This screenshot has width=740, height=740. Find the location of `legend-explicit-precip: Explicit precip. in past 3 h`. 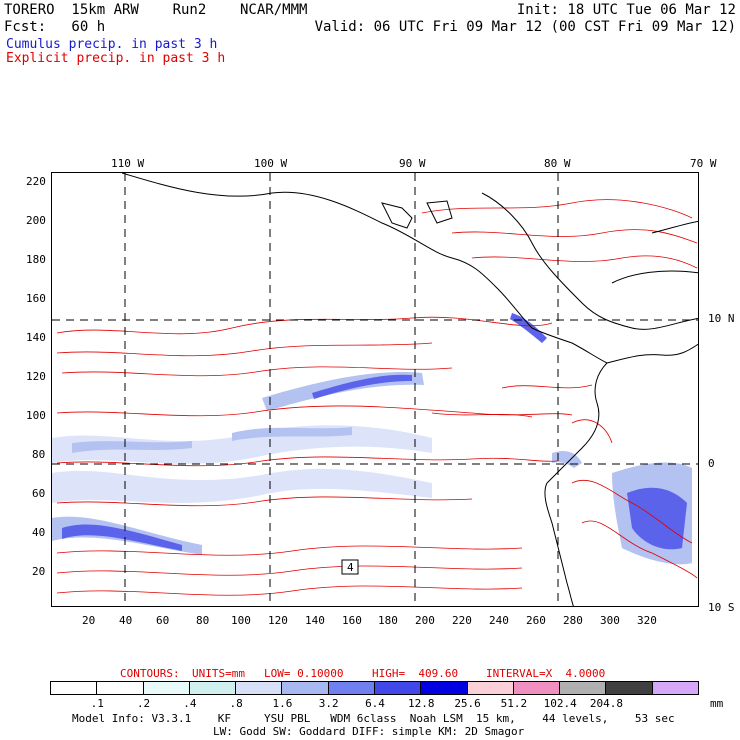

legend-explicit-precip: Explicit precip. in past 3 h is located at coordinates (116, 58).